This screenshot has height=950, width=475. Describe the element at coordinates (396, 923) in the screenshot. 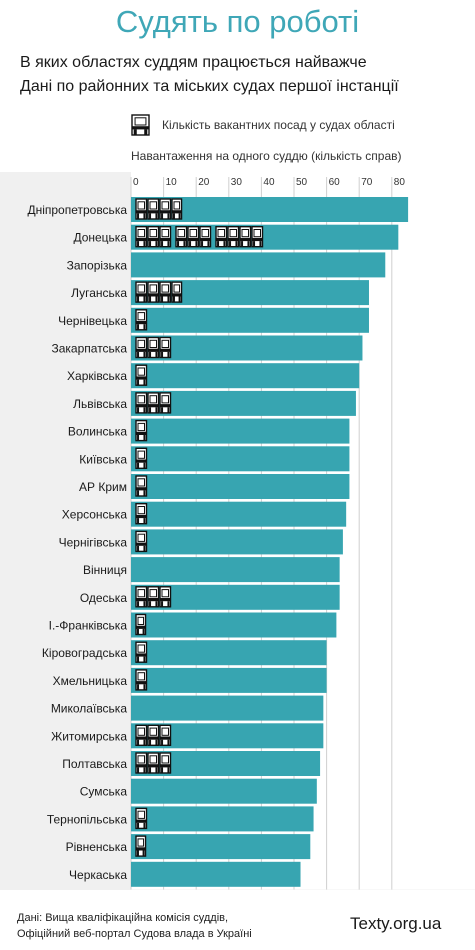

I see `site-name: Texty.org.ua` at that location.